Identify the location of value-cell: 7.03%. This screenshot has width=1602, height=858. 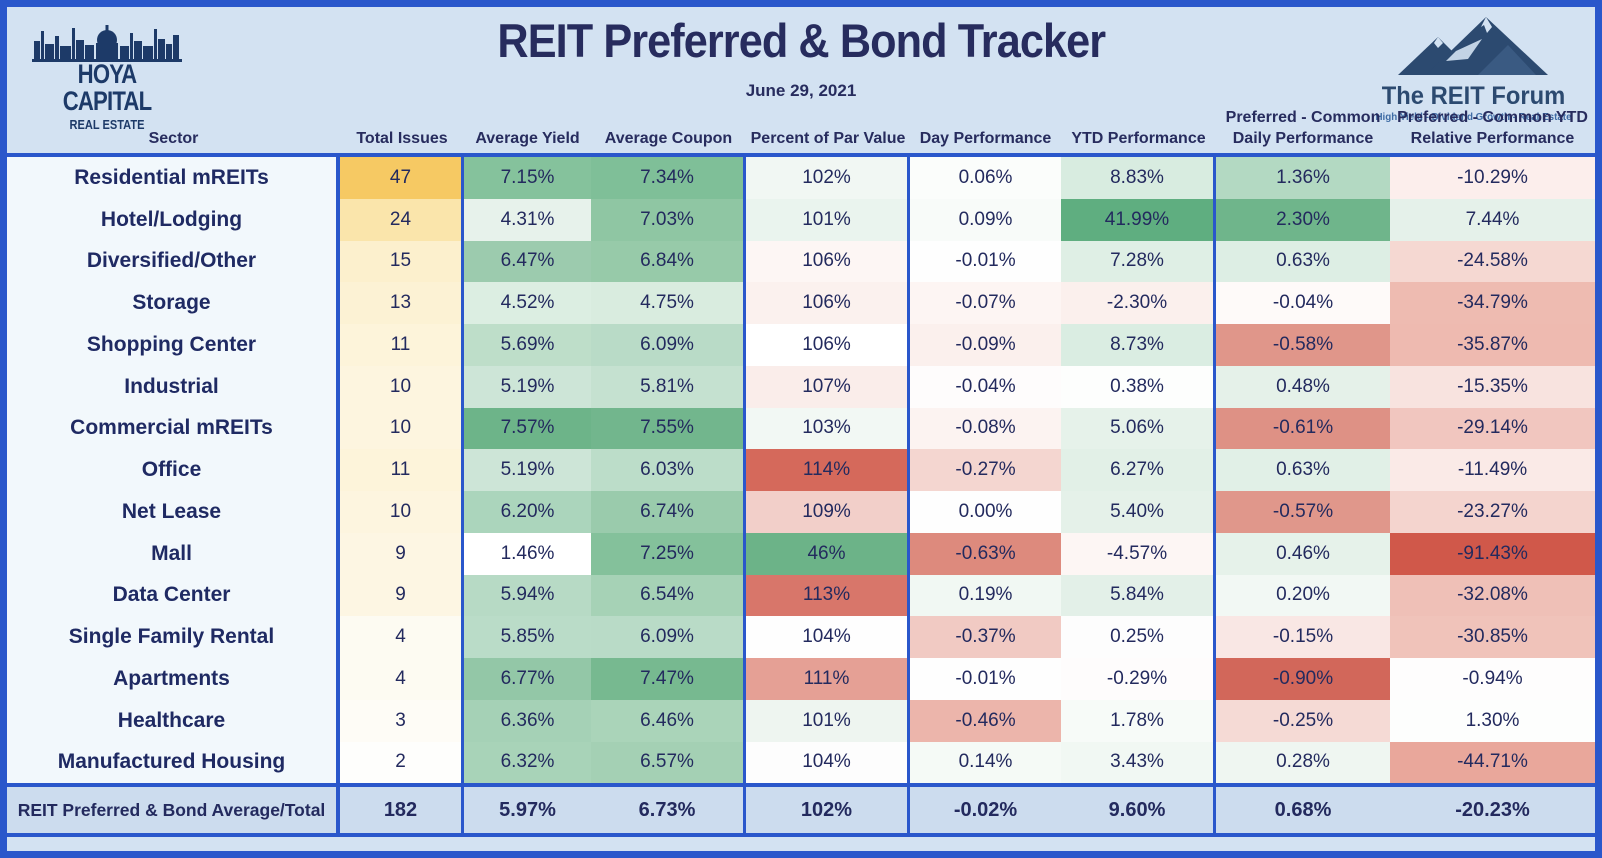
(668, 219).